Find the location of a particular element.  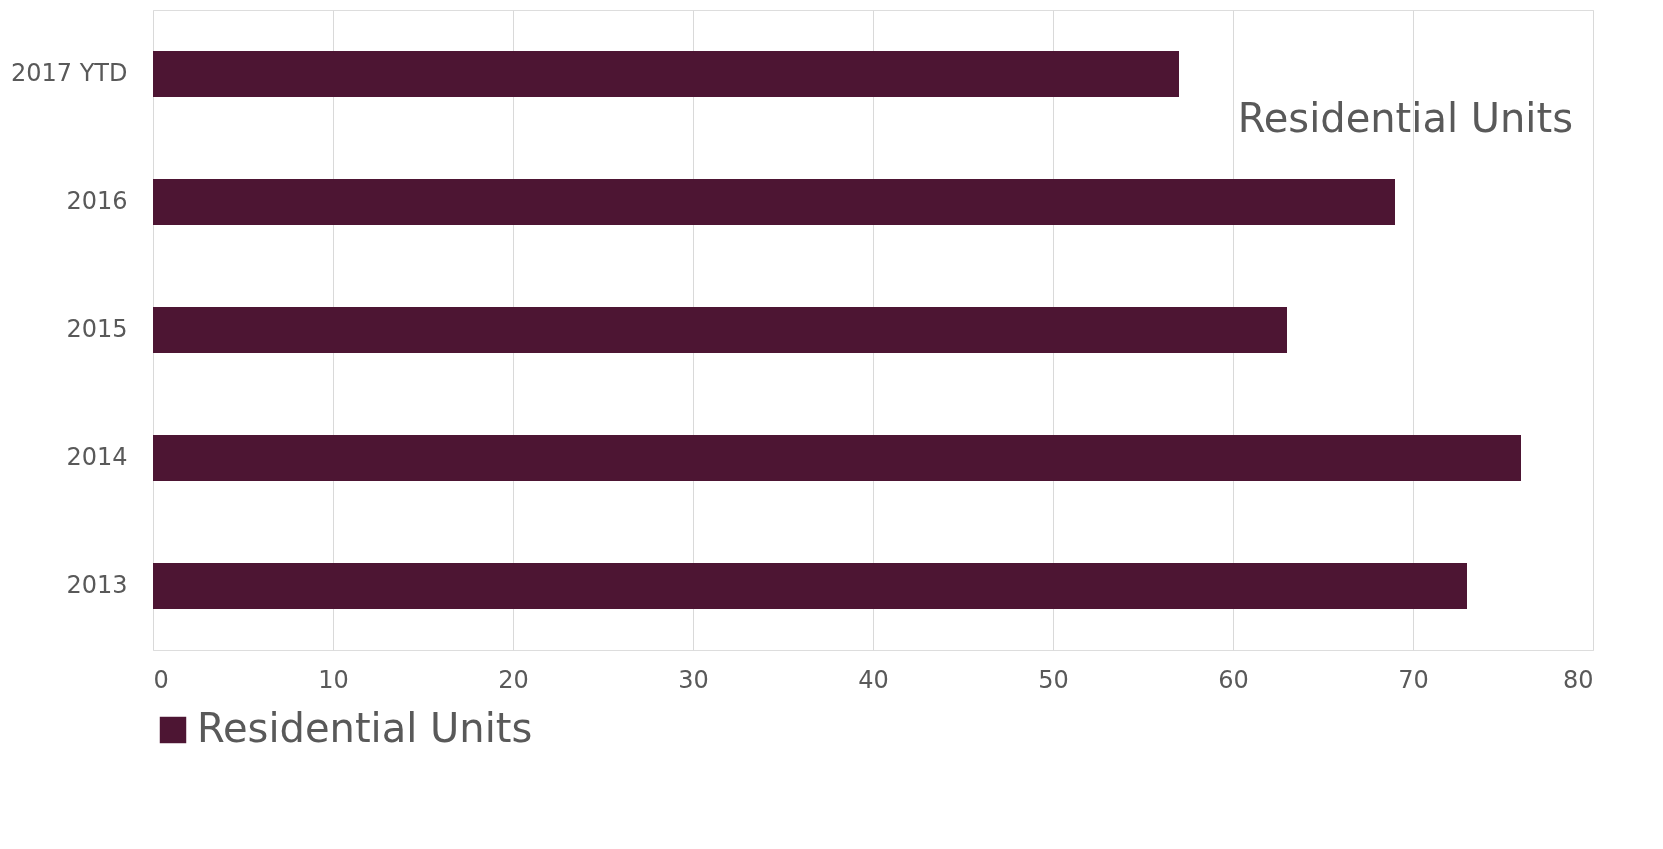

x-tick-label: 50 is located at coordinates (1053, 679).